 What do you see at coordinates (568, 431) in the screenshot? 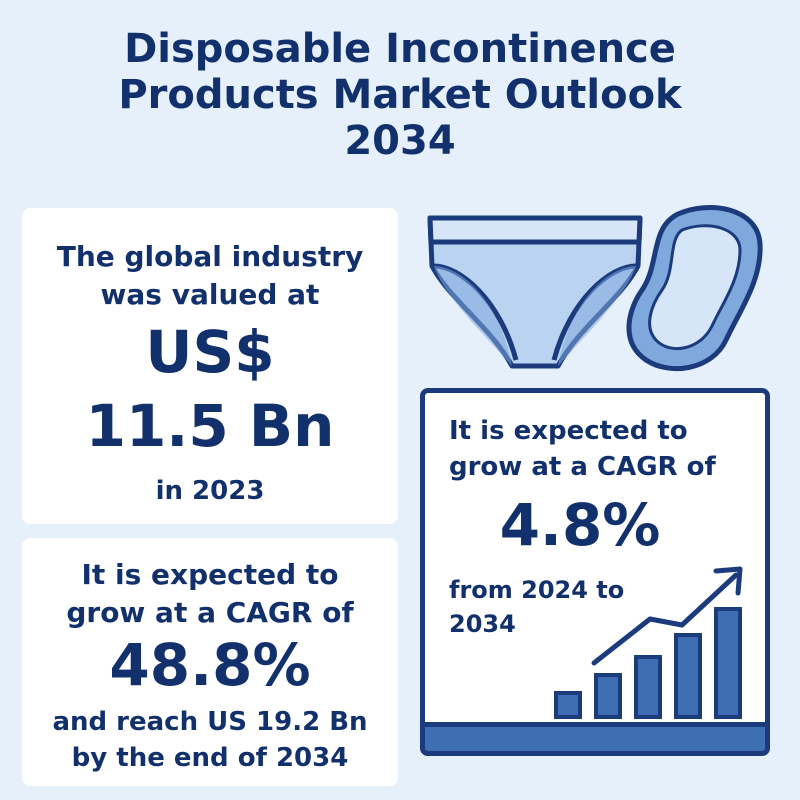
I see `growth-intro-line-1: It is expected to` at bounding box center [568, 431].